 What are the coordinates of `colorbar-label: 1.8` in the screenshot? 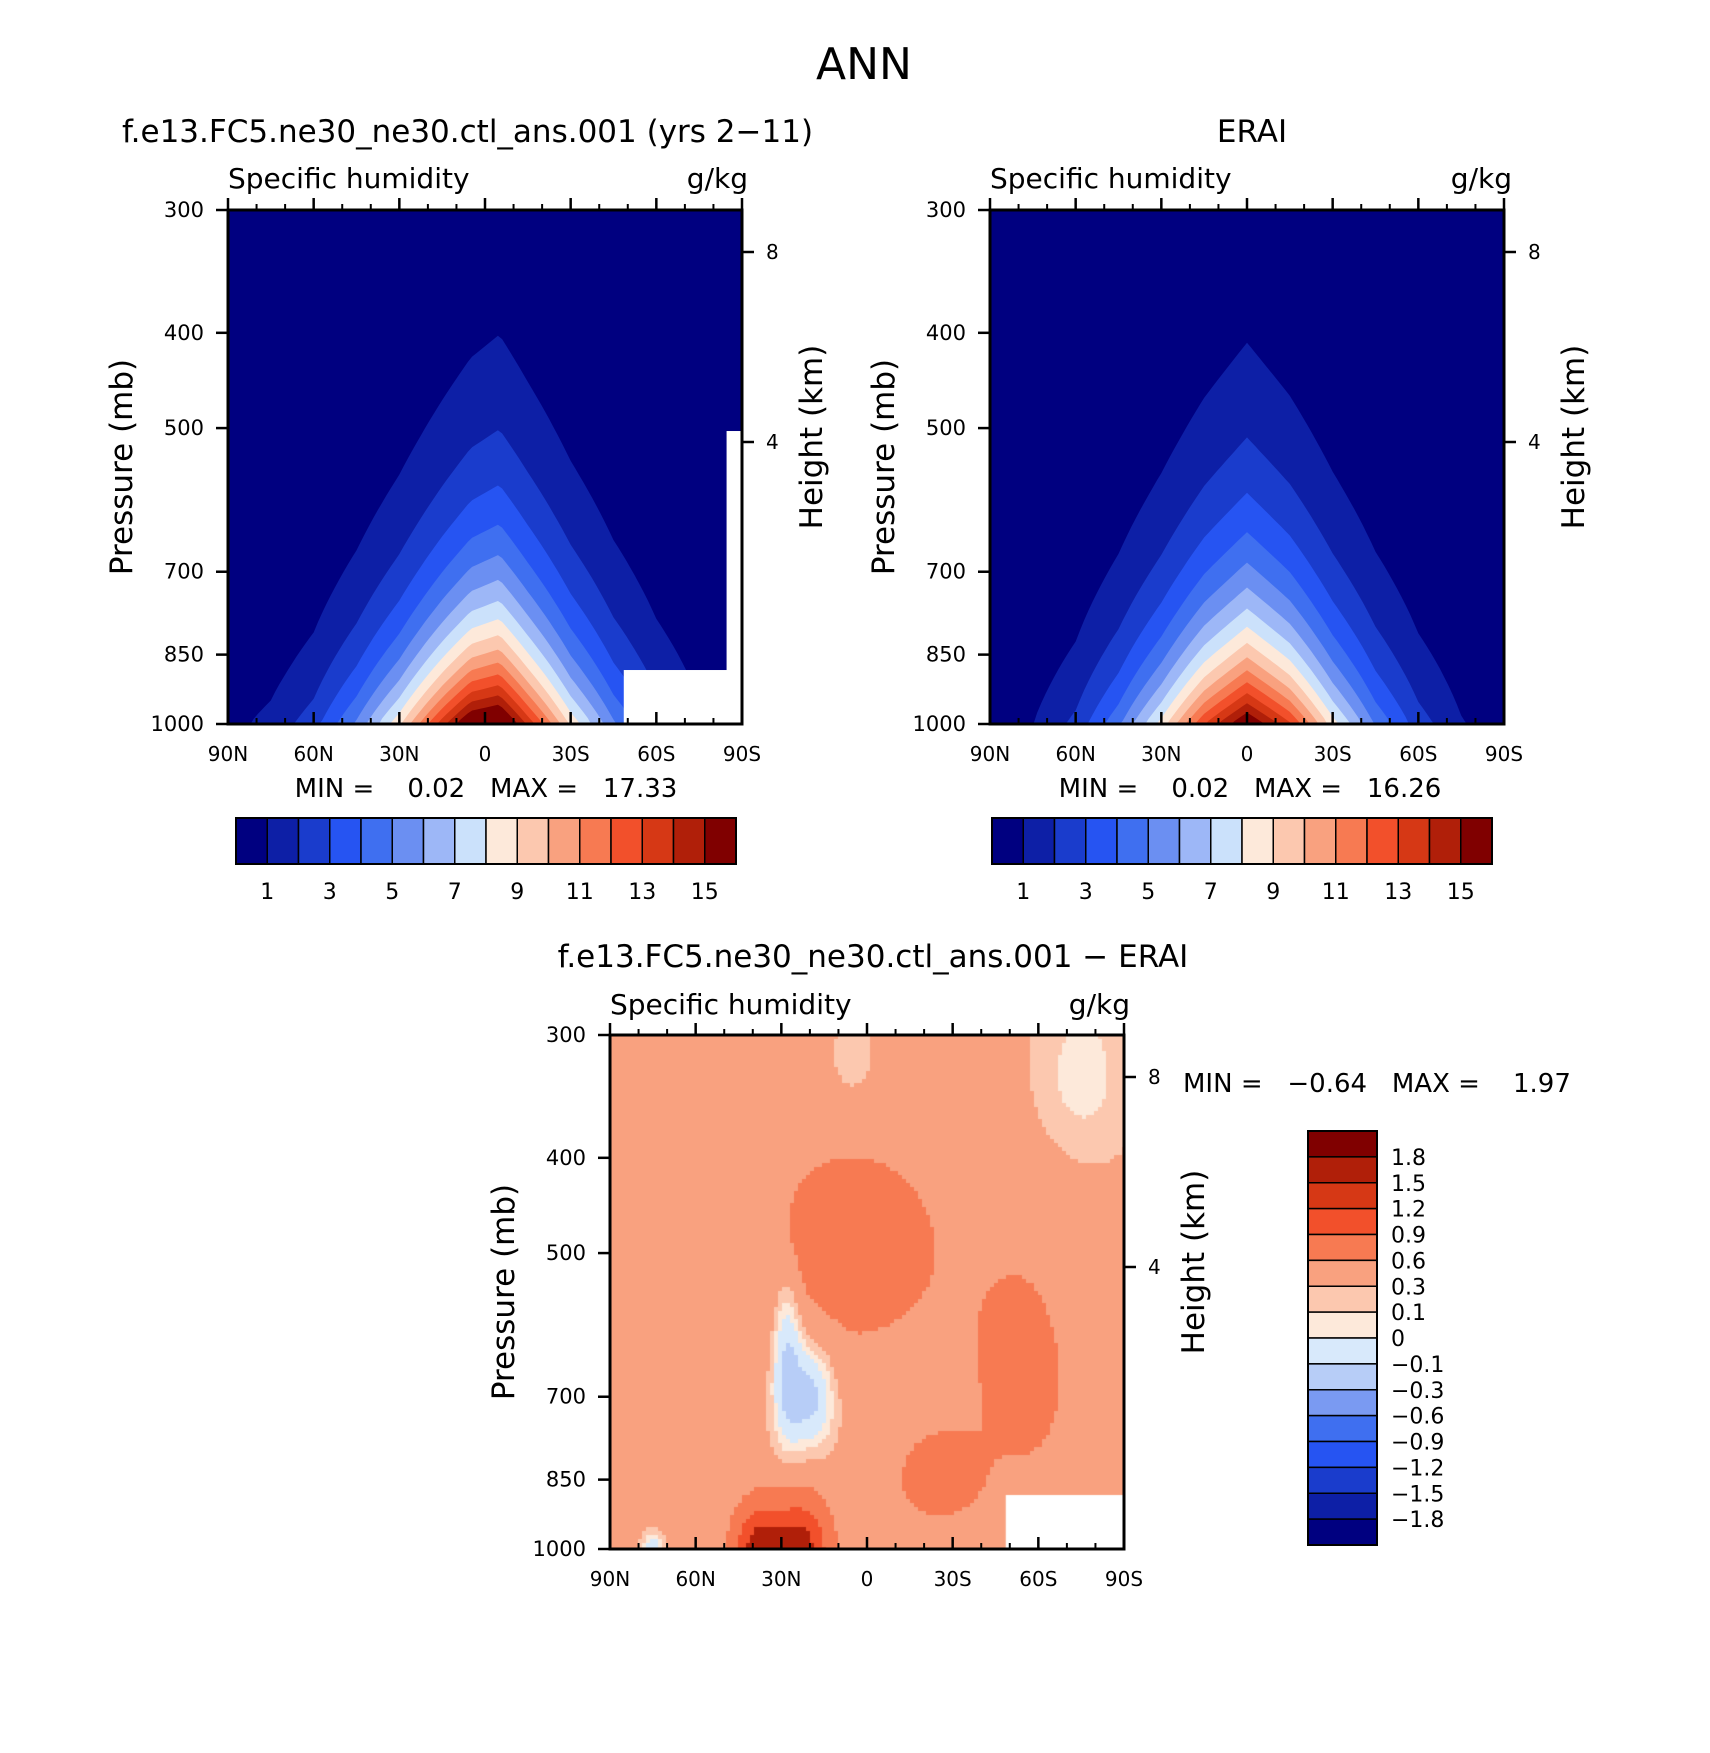 It's located at (1408, 1158).